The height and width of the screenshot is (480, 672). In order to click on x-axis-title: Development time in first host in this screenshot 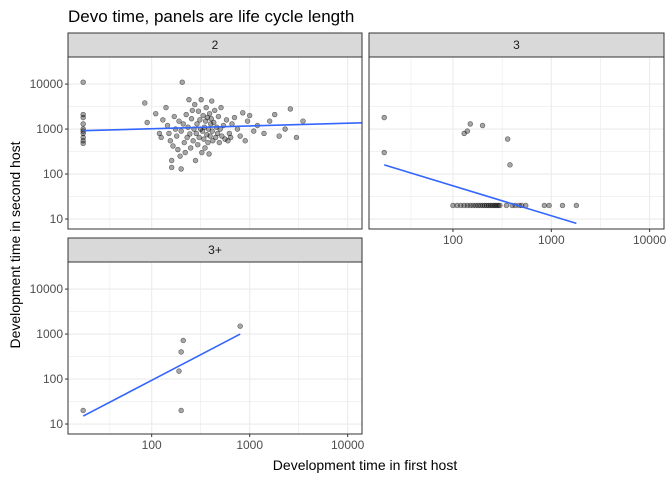, I will do `click(365, 465)`.